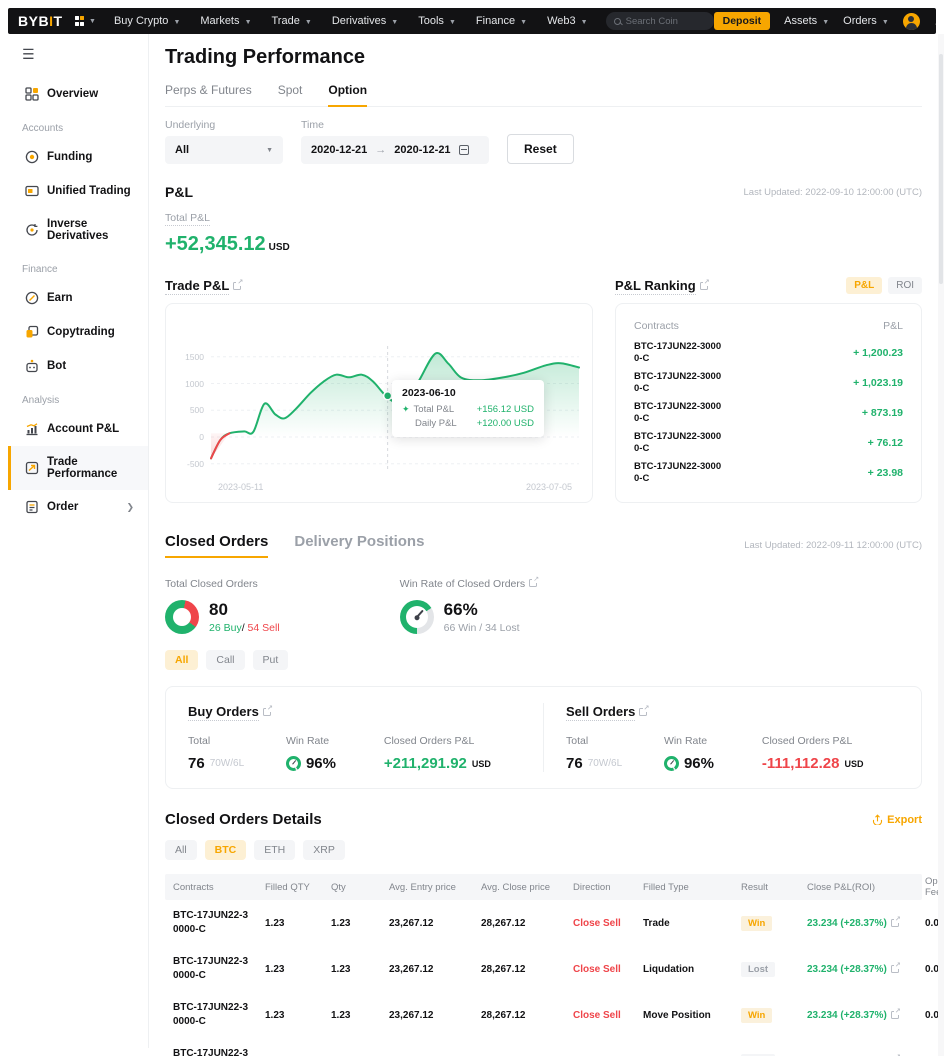 This screenshot has height=1056, width=944. I want to click on tab-delivery-positions: Delivery Positions, so click(359, 541).